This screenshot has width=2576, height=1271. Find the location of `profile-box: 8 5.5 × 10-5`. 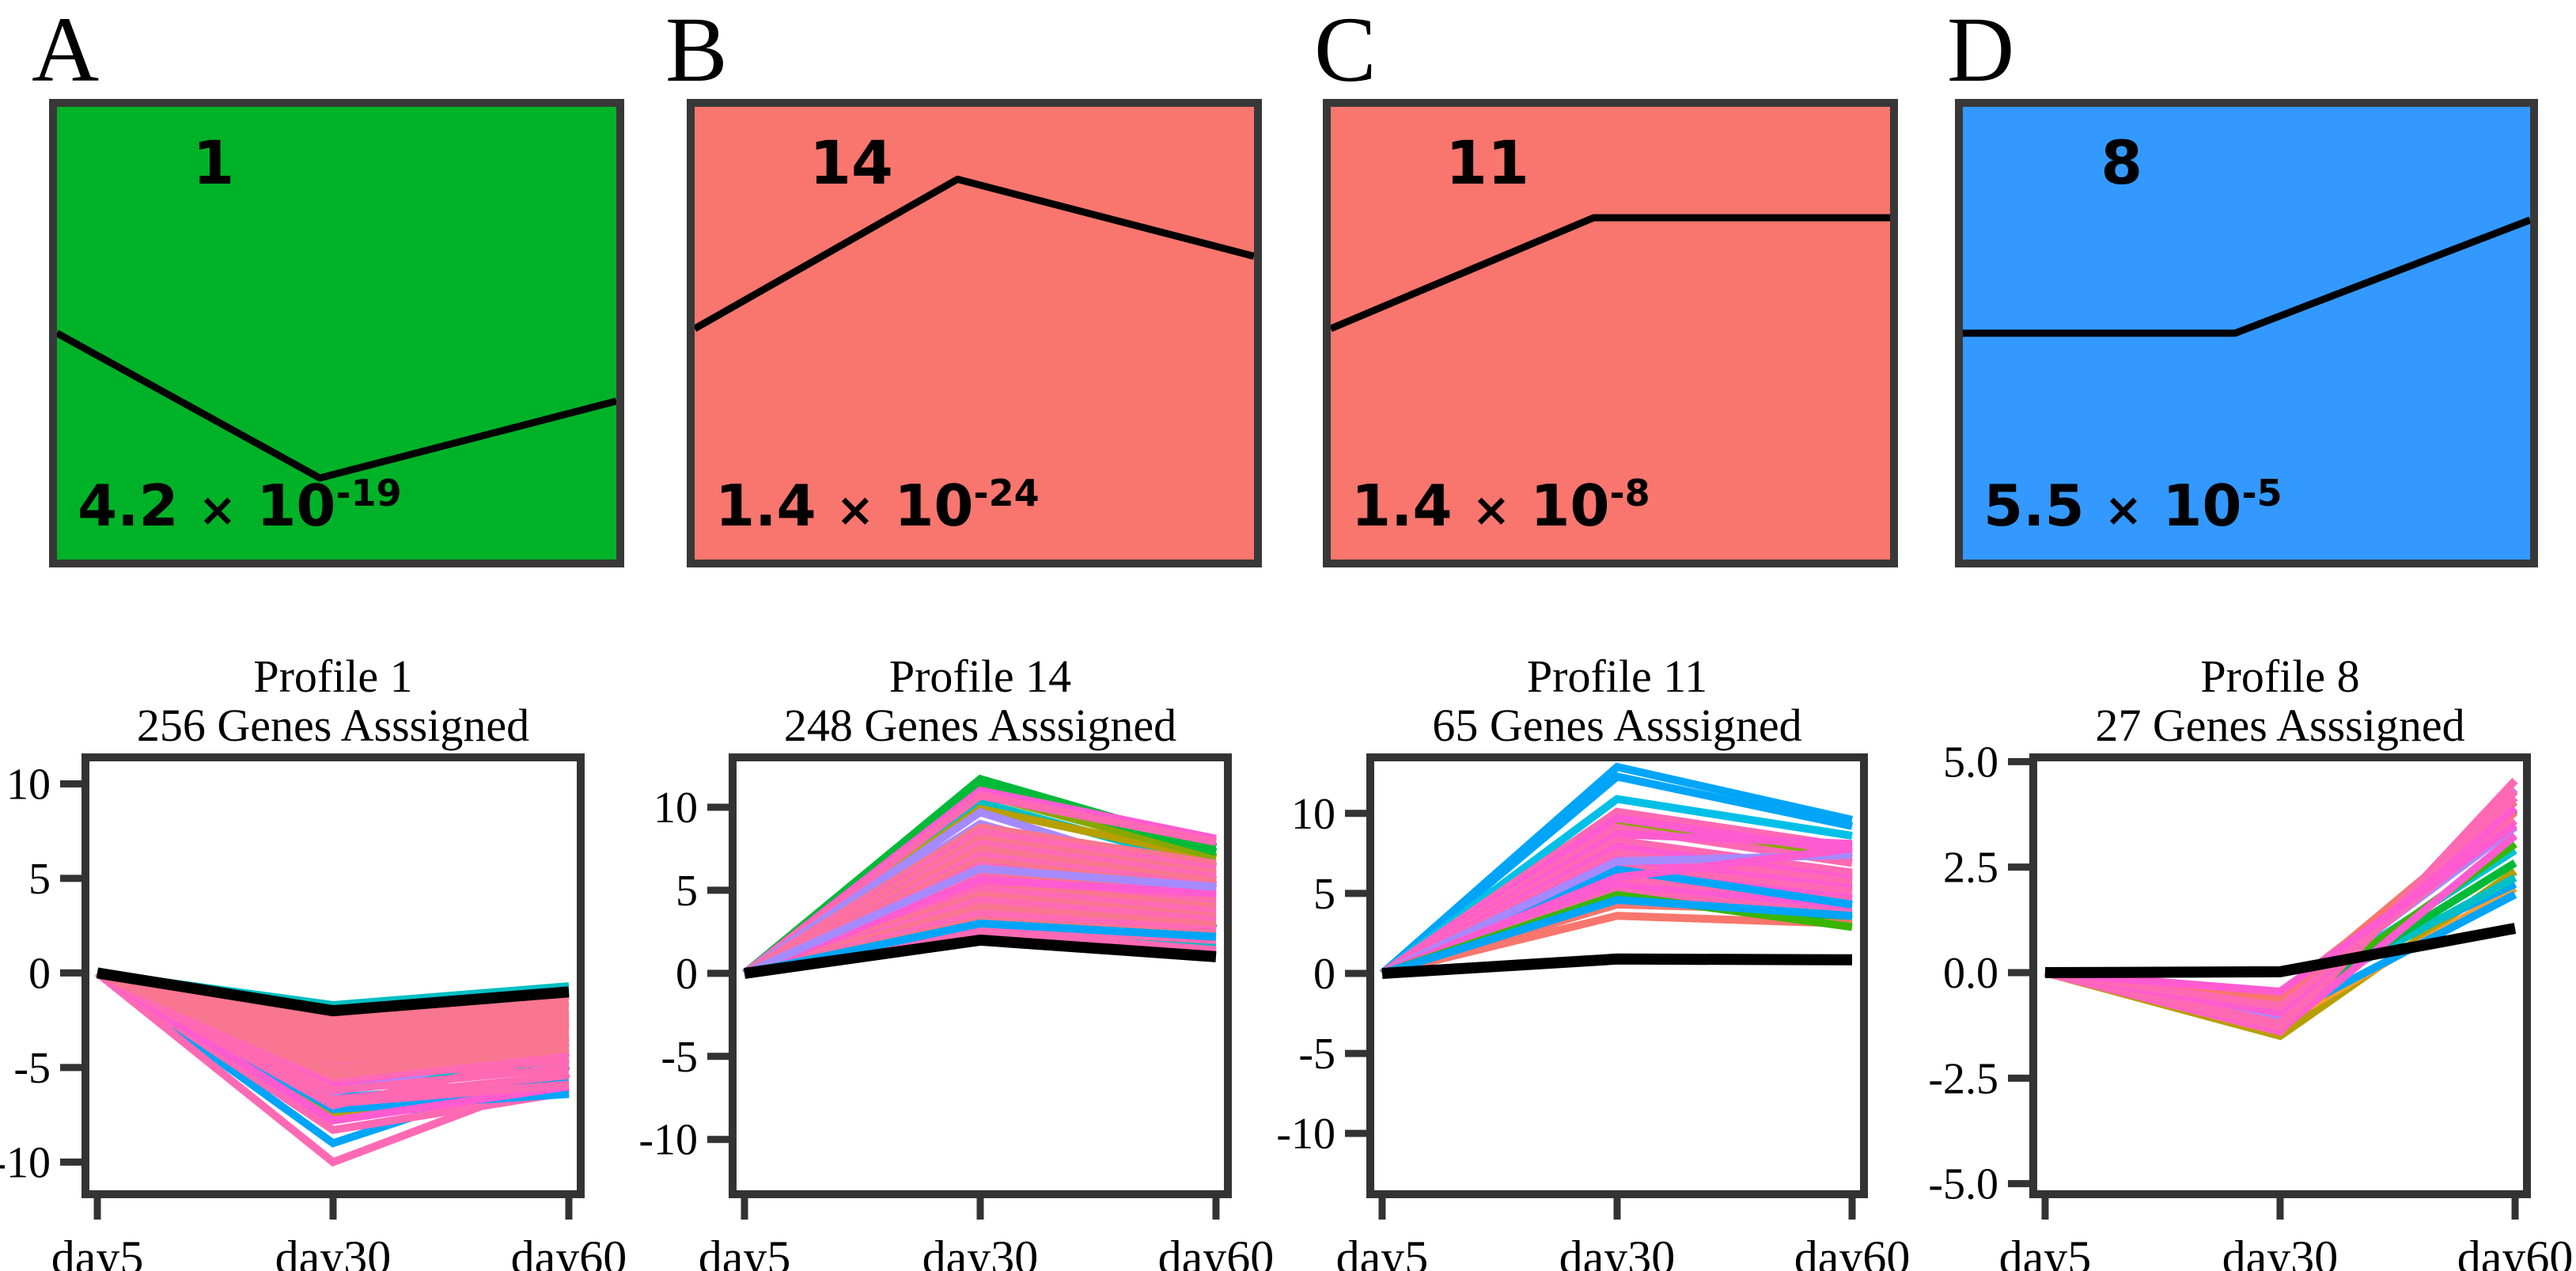

profile-box: 8 5.5 × 10-5 is located at coordinates (2246, 333).